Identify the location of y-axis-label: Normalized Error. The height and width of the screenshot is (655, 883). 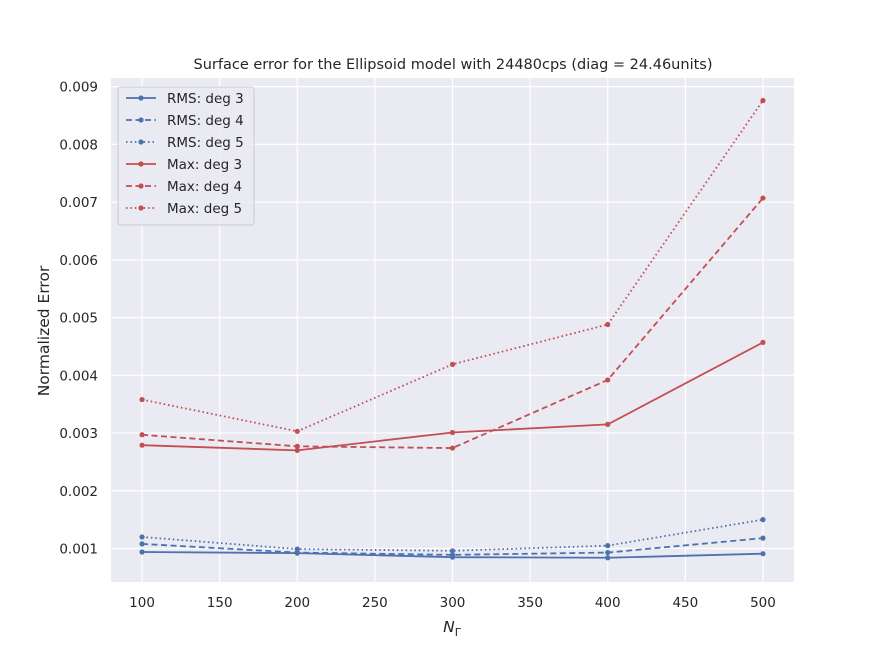
(44, 330).